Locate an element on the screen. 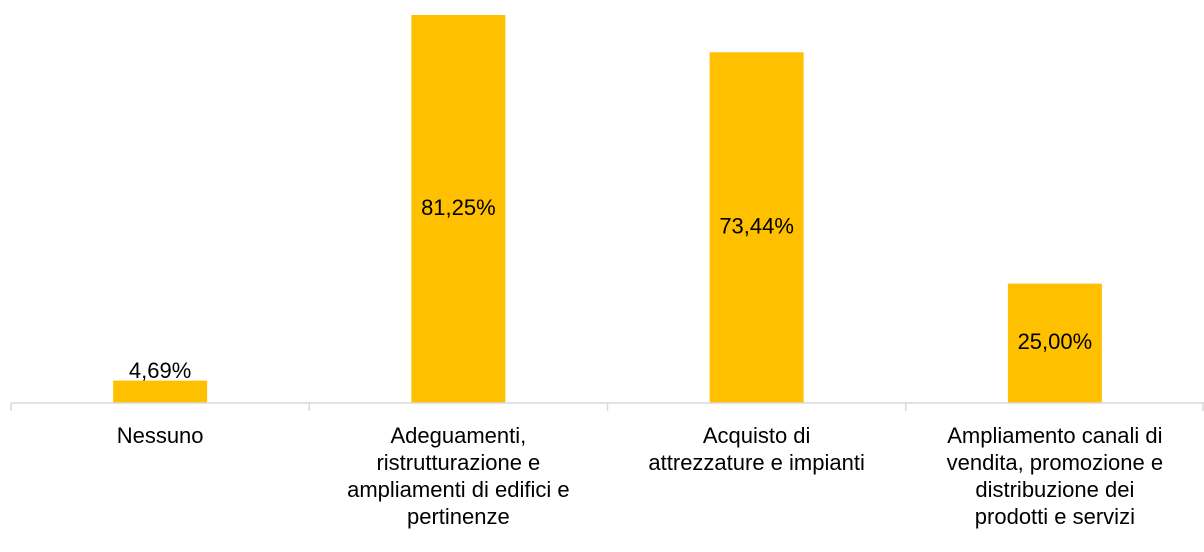 The image size is (1204, 552). x-tick-label: Nessuno is located at coordinates (160, 435).